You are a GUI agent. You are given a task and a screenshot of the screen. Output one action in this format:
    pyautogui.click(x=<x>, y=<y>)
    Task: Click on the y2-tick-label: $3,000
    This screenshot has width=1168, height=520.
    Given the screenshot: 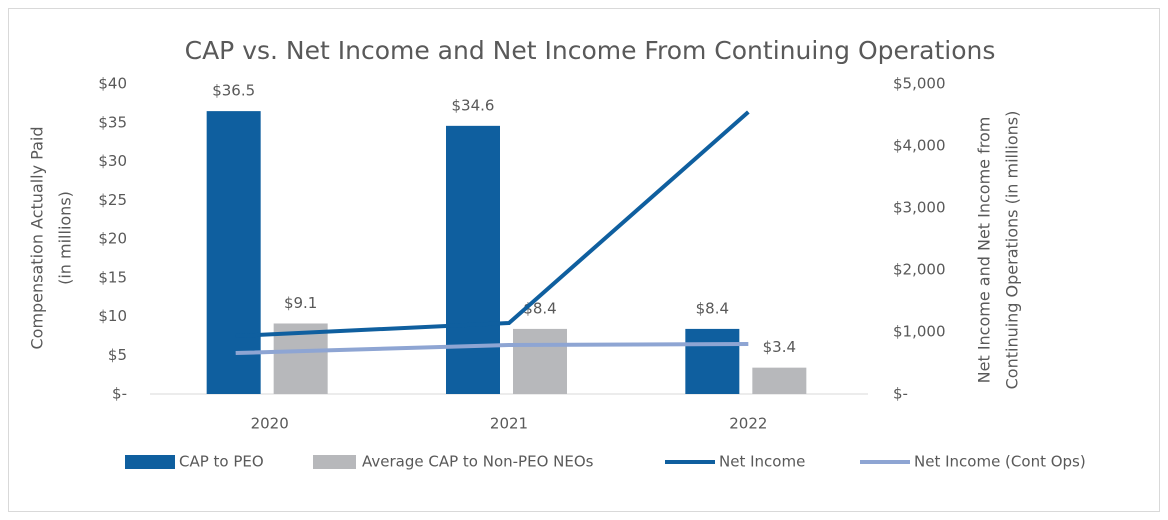 What is the action you would take?
    pyautogui.click(x=919, y=208)
    